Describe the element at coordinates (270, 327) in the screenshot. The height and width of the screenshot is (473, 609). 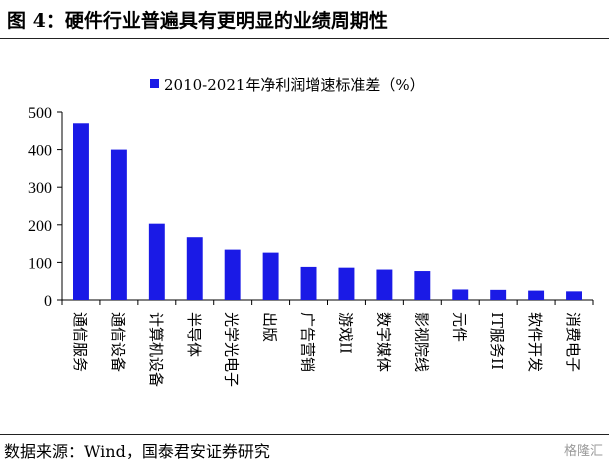
I see `x-tick-label: 出版` at that location.